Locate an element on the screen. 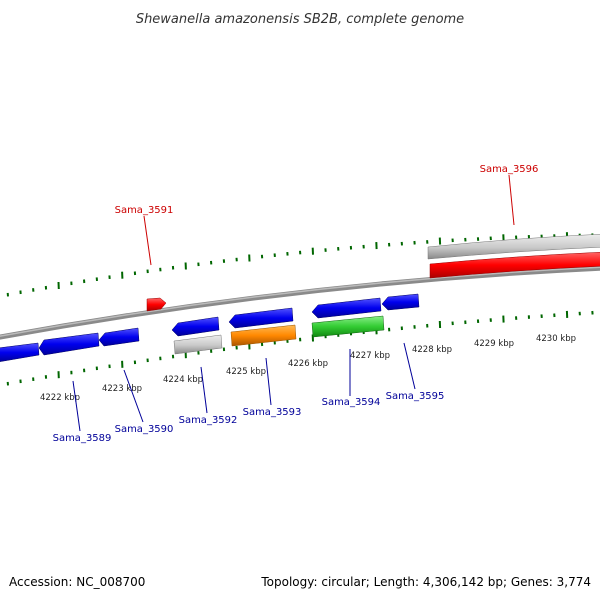 The image size is (600, 600). gene-sama-3593-orange is located at coordinates (263, 335).